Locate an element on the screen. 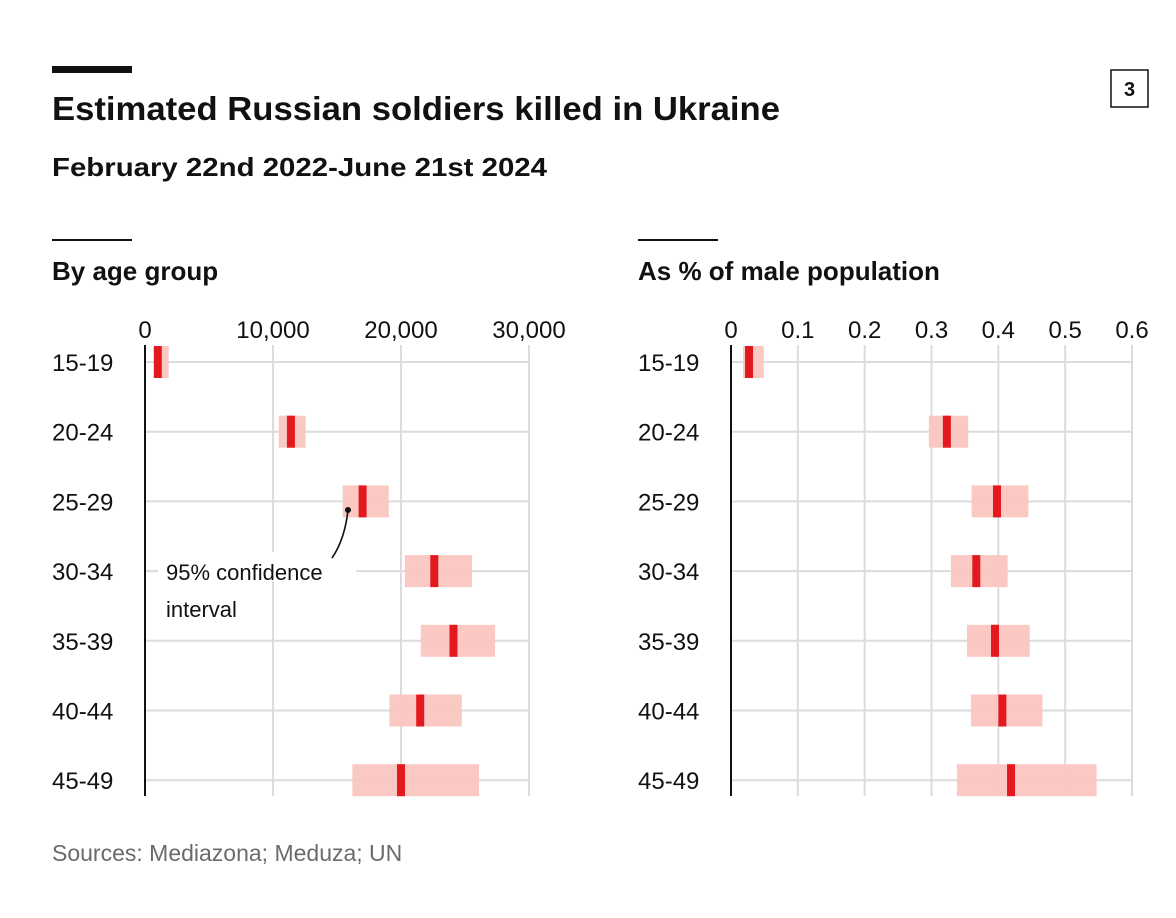 The height and width of the screenshot is (918, 1176). chart-number-badge is located at coordinates (1129, 88).